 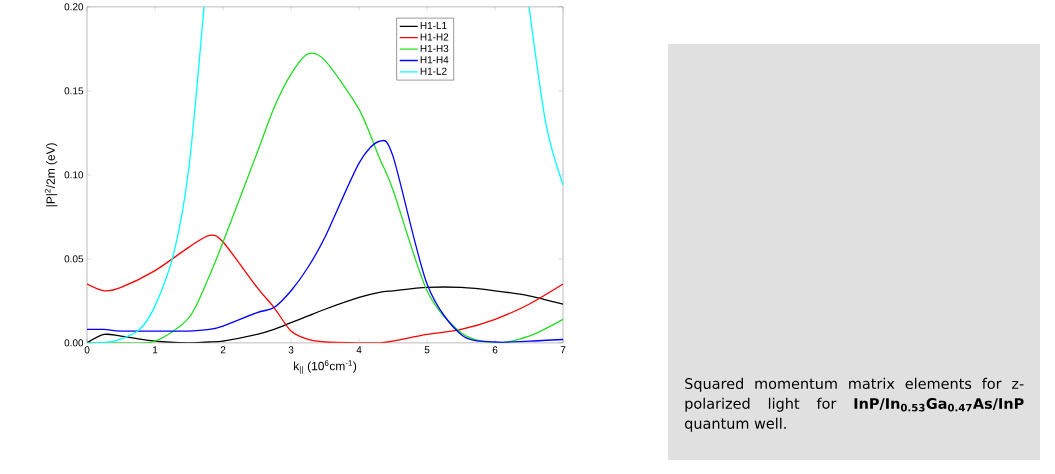 I want to click on legend-label: H1-H4, so click(x=434, y=60).